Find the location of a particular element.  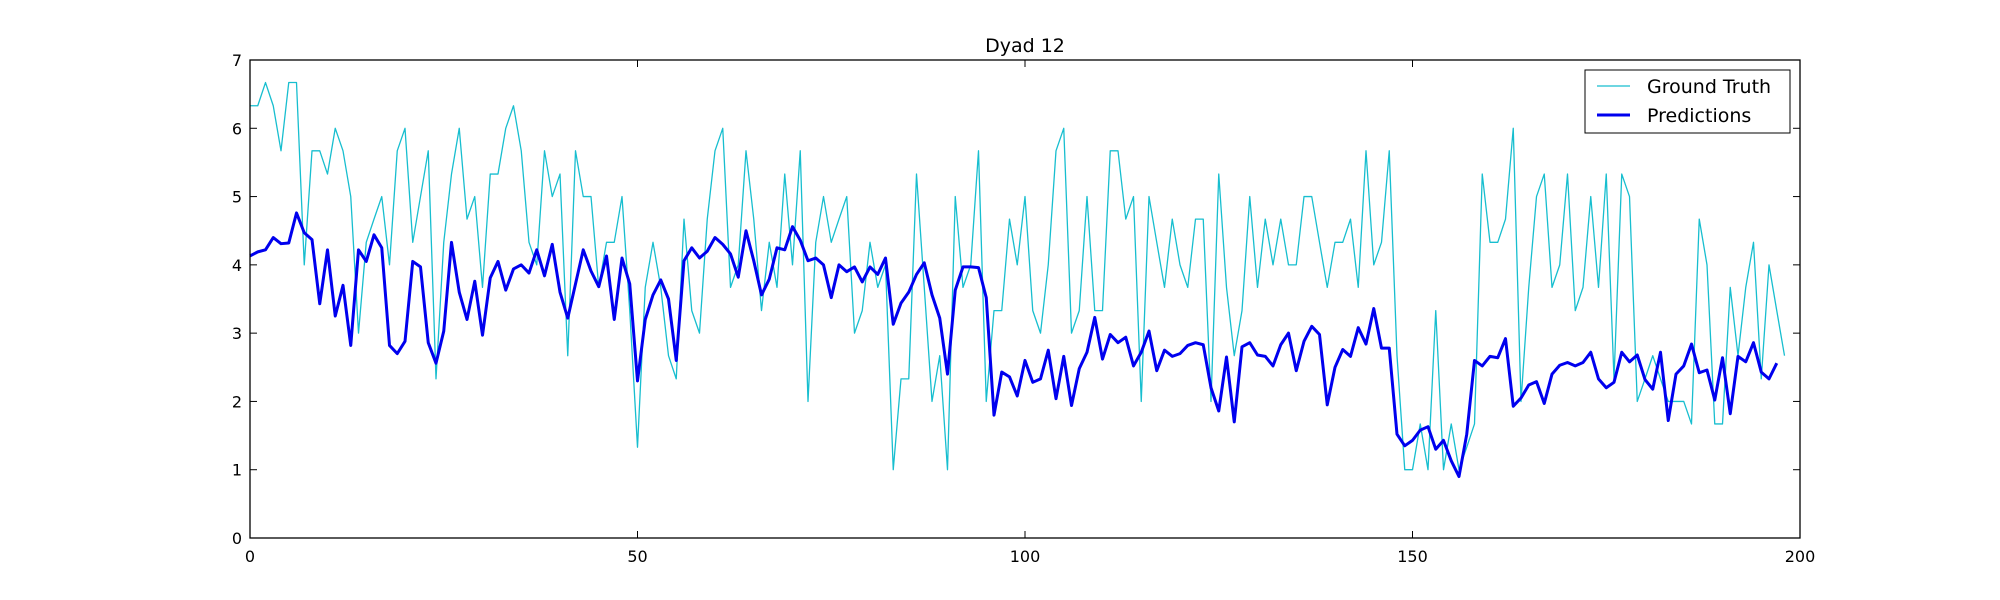

y-tick-label-5: 5 is located at coordinates (237, 197).